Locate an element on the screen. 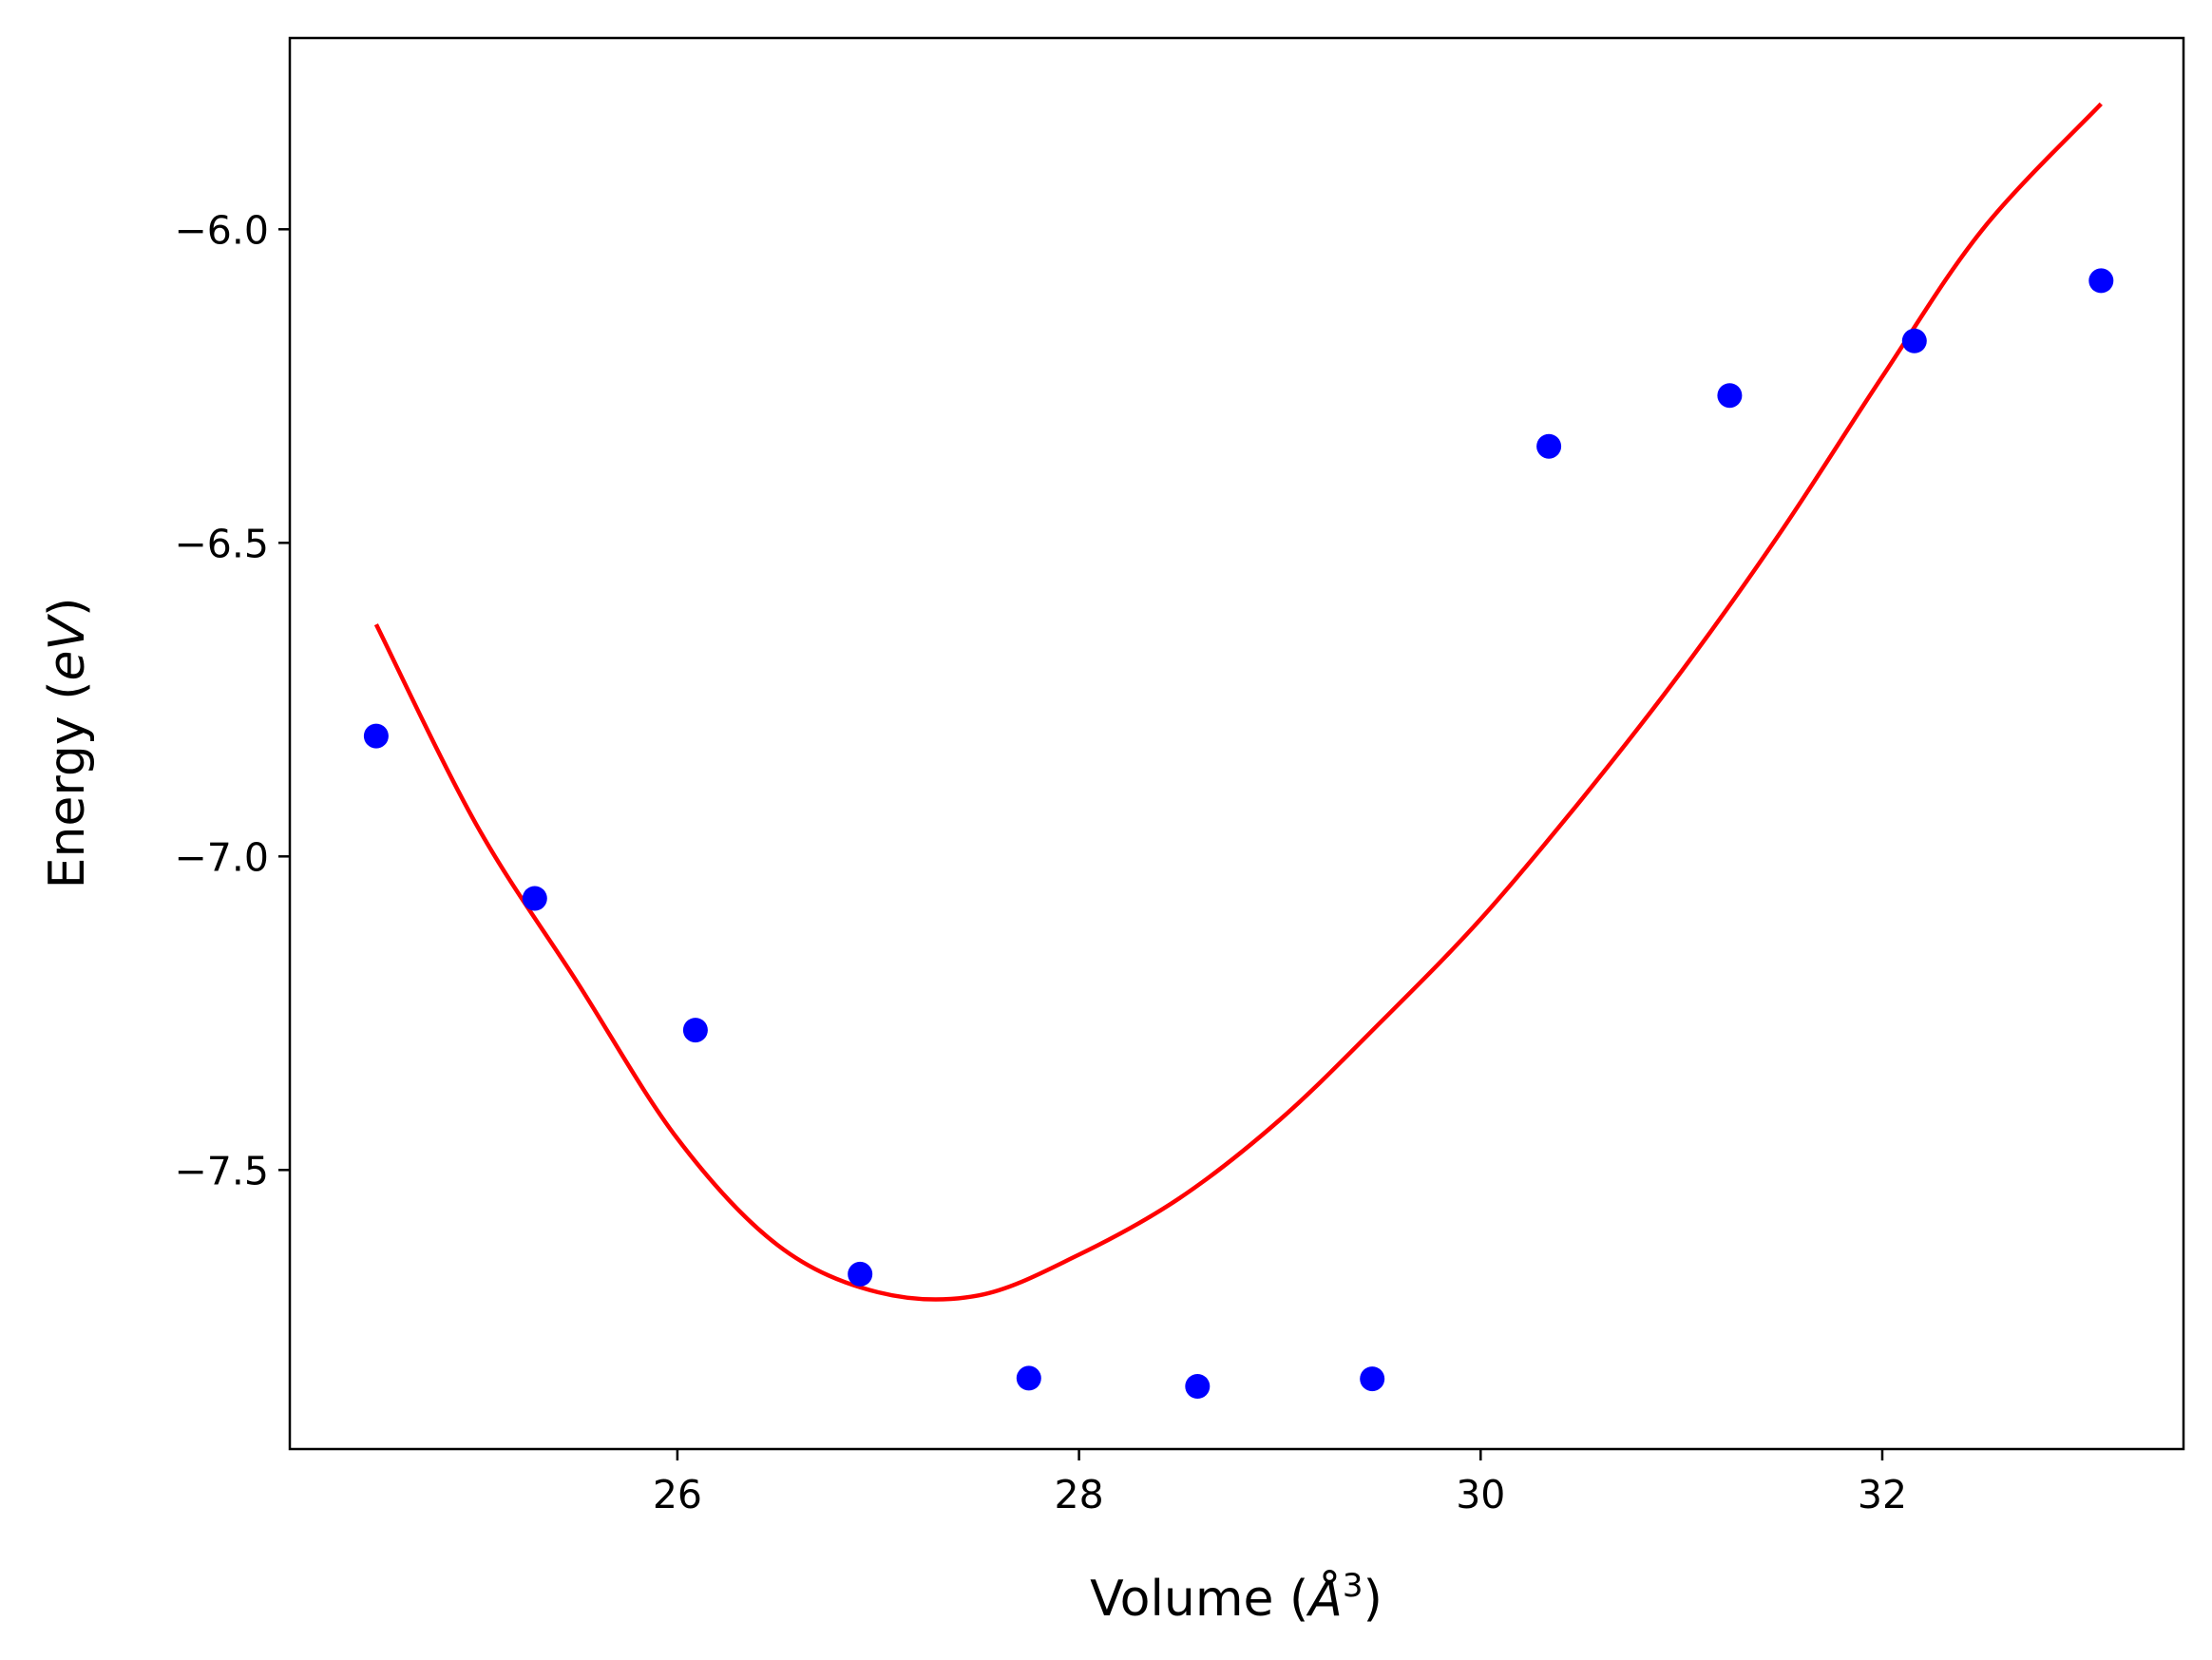 The width and height of the screenshot is (2212, 1660). x-tick-label: 30 is located at coordinates (1481, 1494).